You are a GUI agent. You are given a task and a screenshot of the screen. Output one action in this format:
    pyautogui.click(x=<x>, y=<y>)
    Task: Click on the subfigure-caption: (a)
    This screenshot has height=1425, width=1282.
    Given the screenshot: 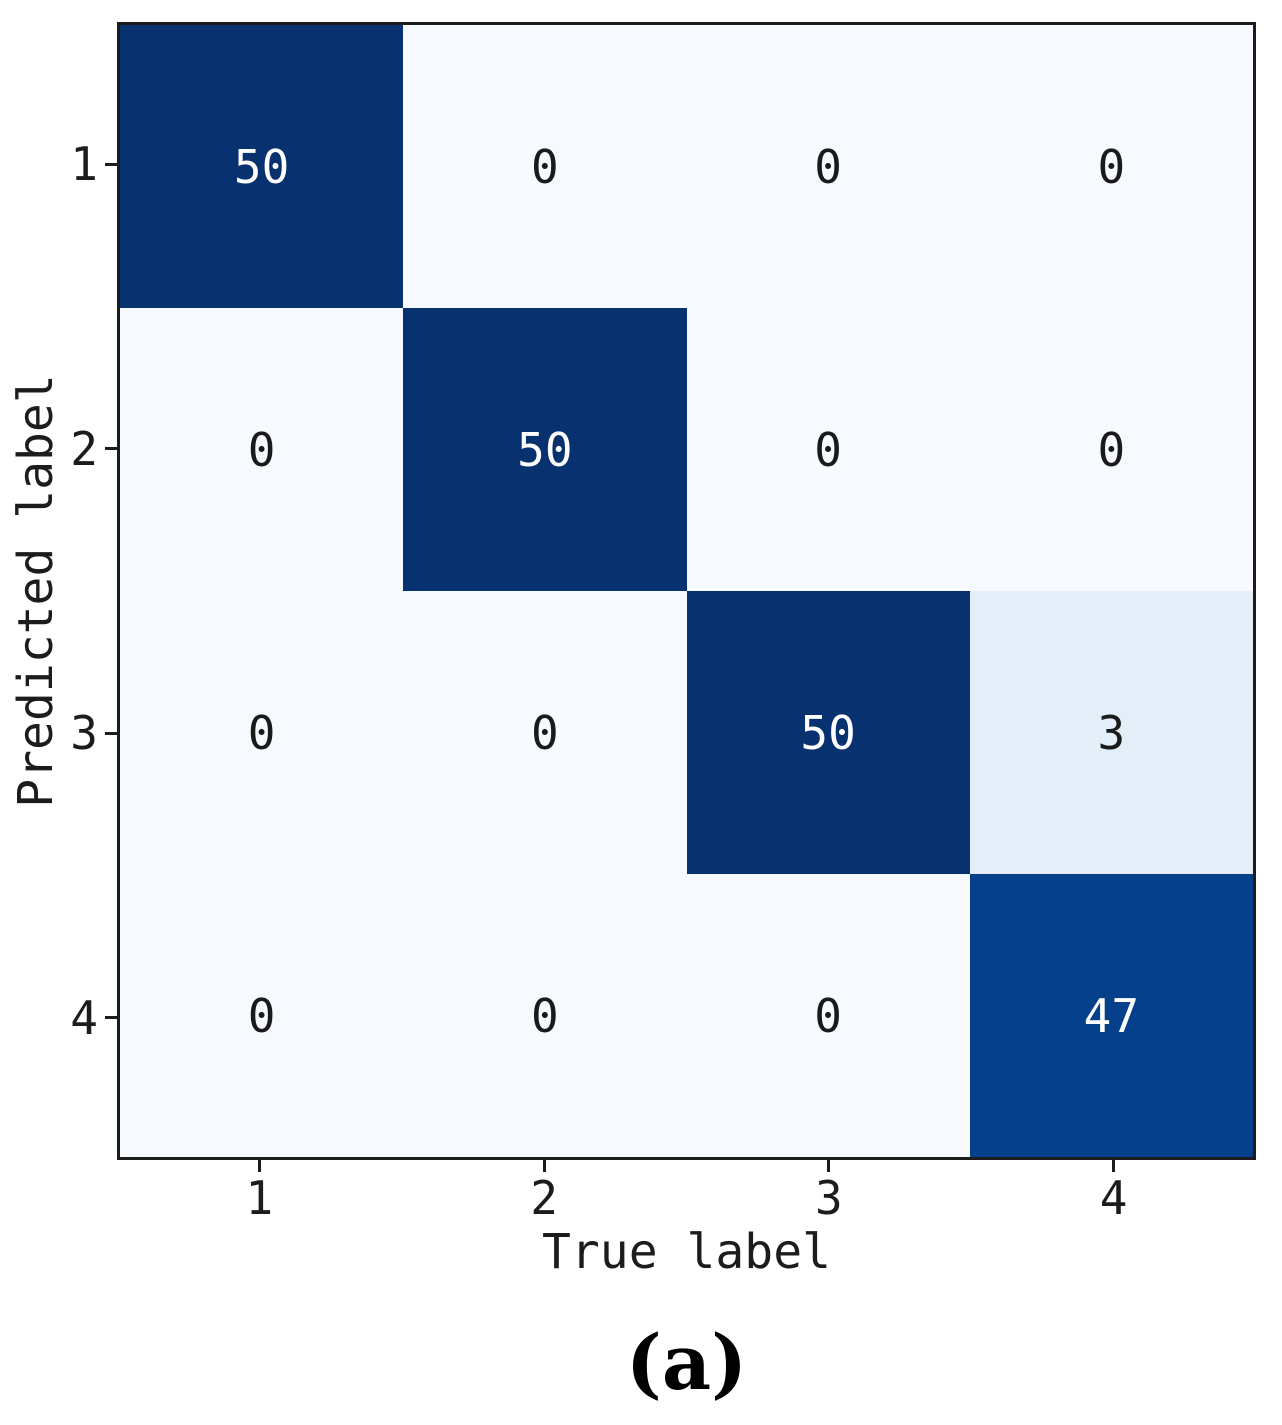 What is the action you would take?
    pyautogui.click(x=686, y=1362)
    